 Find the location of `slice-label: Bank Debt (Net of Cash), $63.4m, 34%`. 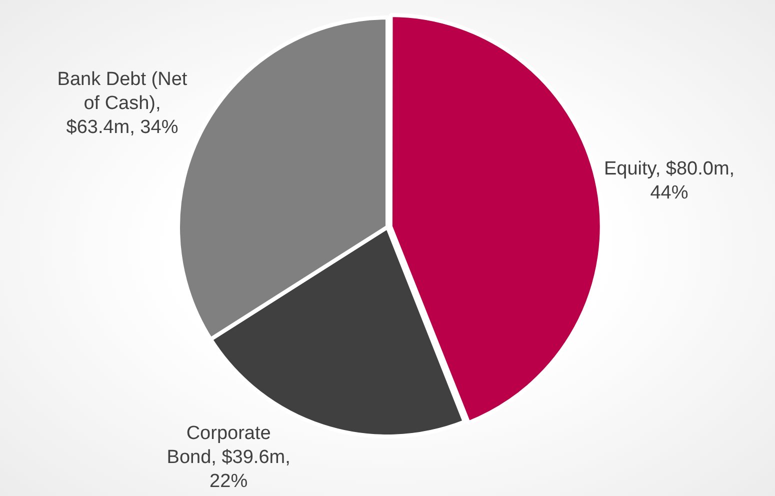

slice-label: Bank Debt (Net of Cash), $63.4m, 34% is located at coordinates (122, 103).